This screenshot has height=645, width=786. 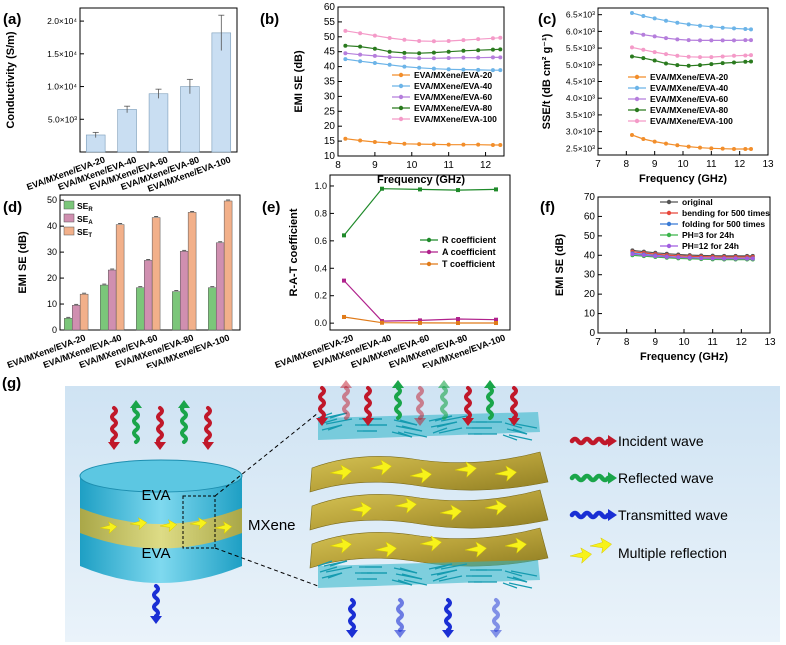 What do you see at coordinates (514, 422) in the screenshot?
I see `stack-incident-5-head` at bounding box center [514, 422].